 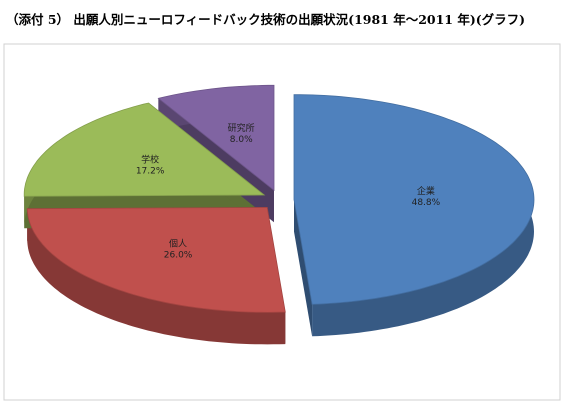 I want to click on slice-value-label: 17.2%, so click(x=150, y=171).